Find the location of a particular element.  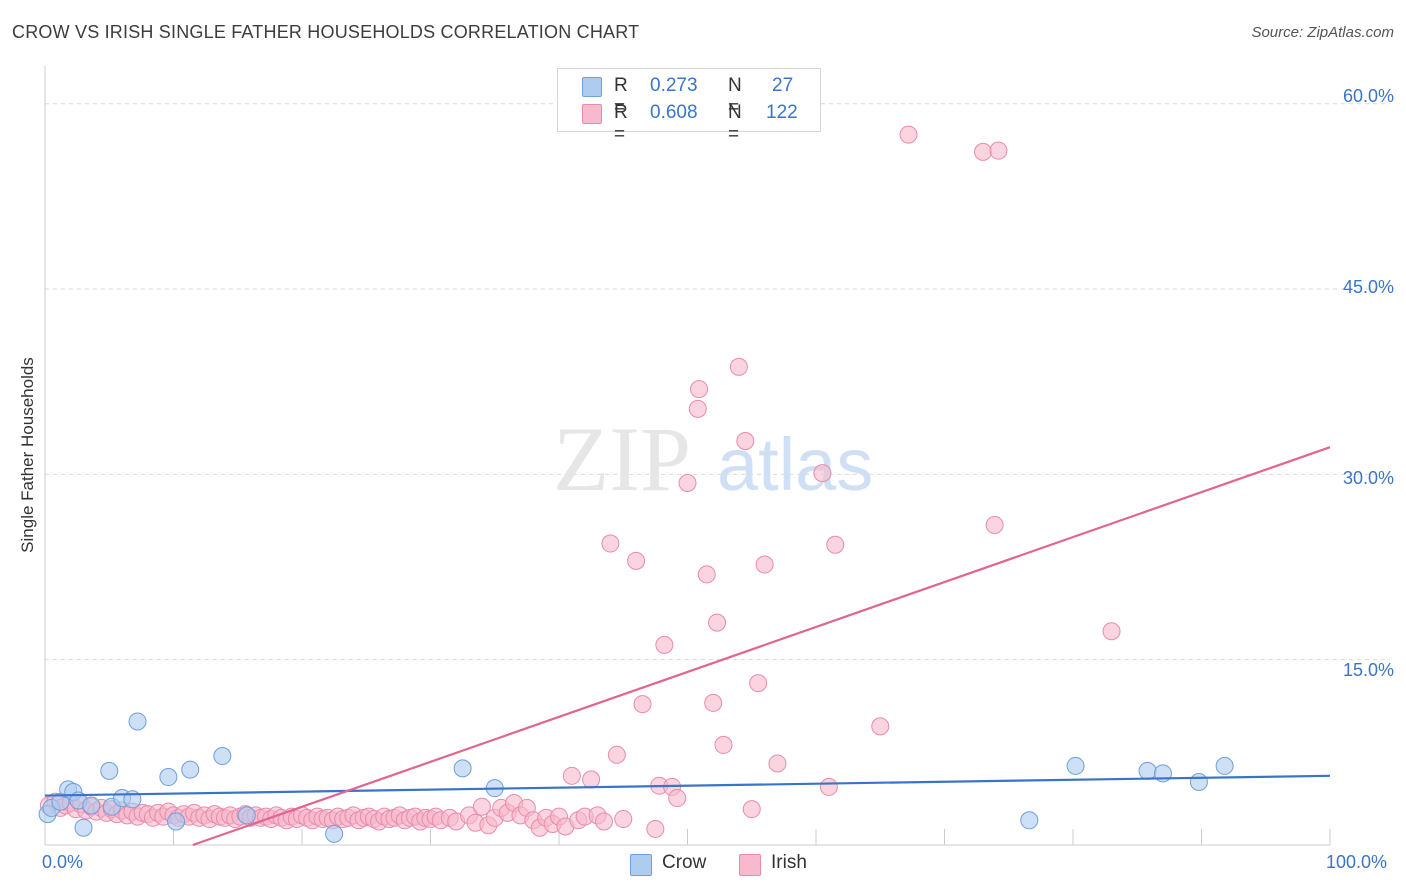

crow-n-value: 27 is located at coordinates (783, 85).